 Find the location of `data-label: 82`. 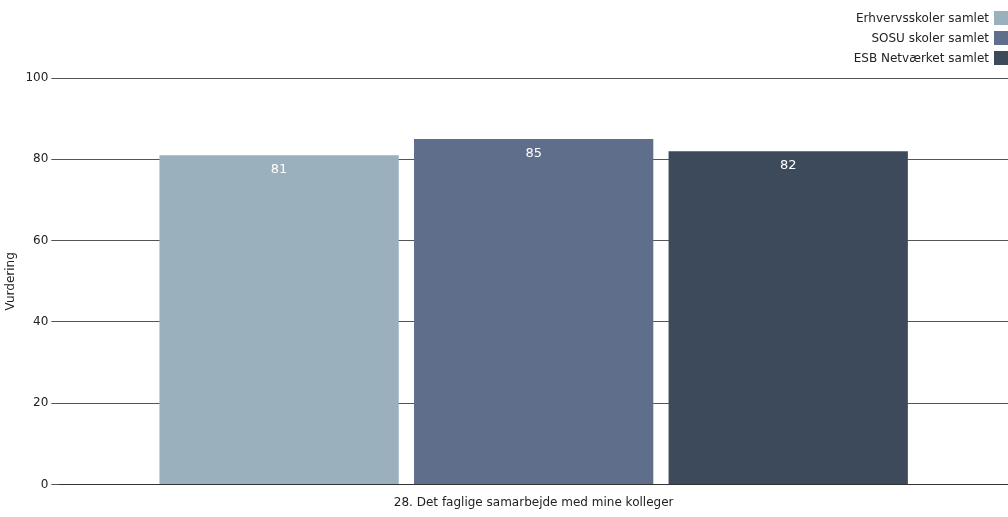

data-label: 82 is located at coordinates (788, 165).